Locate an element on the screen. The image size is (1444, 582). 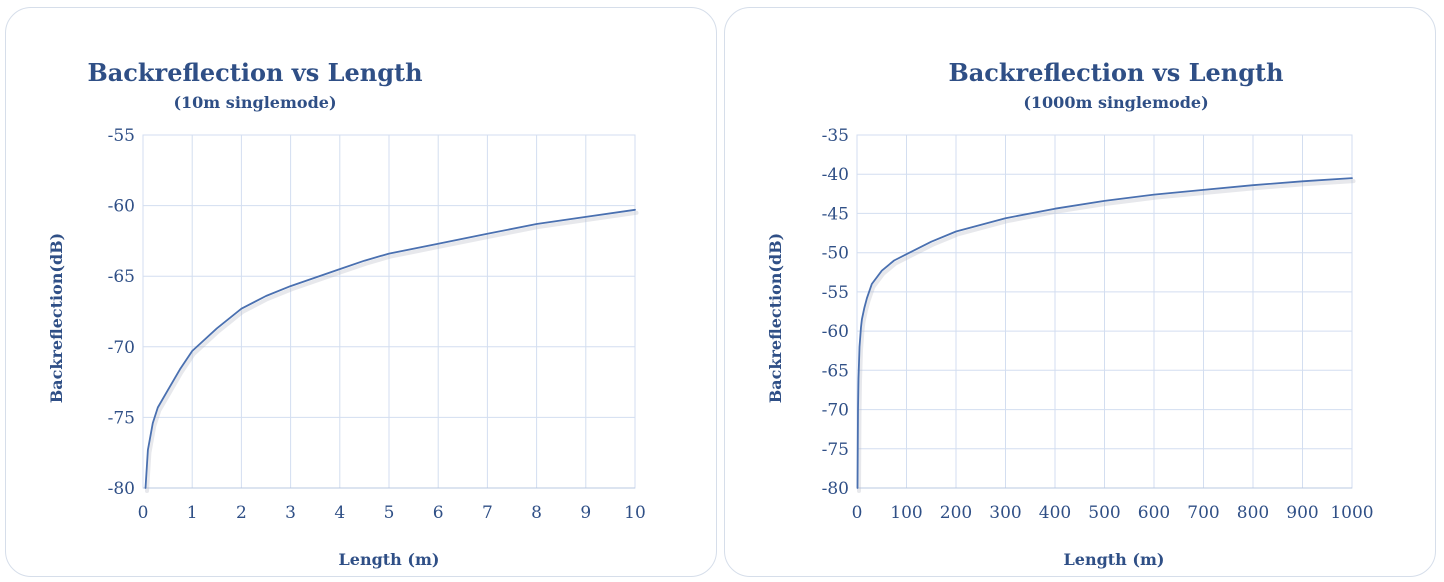
x-tick-label: 800 is located at coordinates (1253, 513).